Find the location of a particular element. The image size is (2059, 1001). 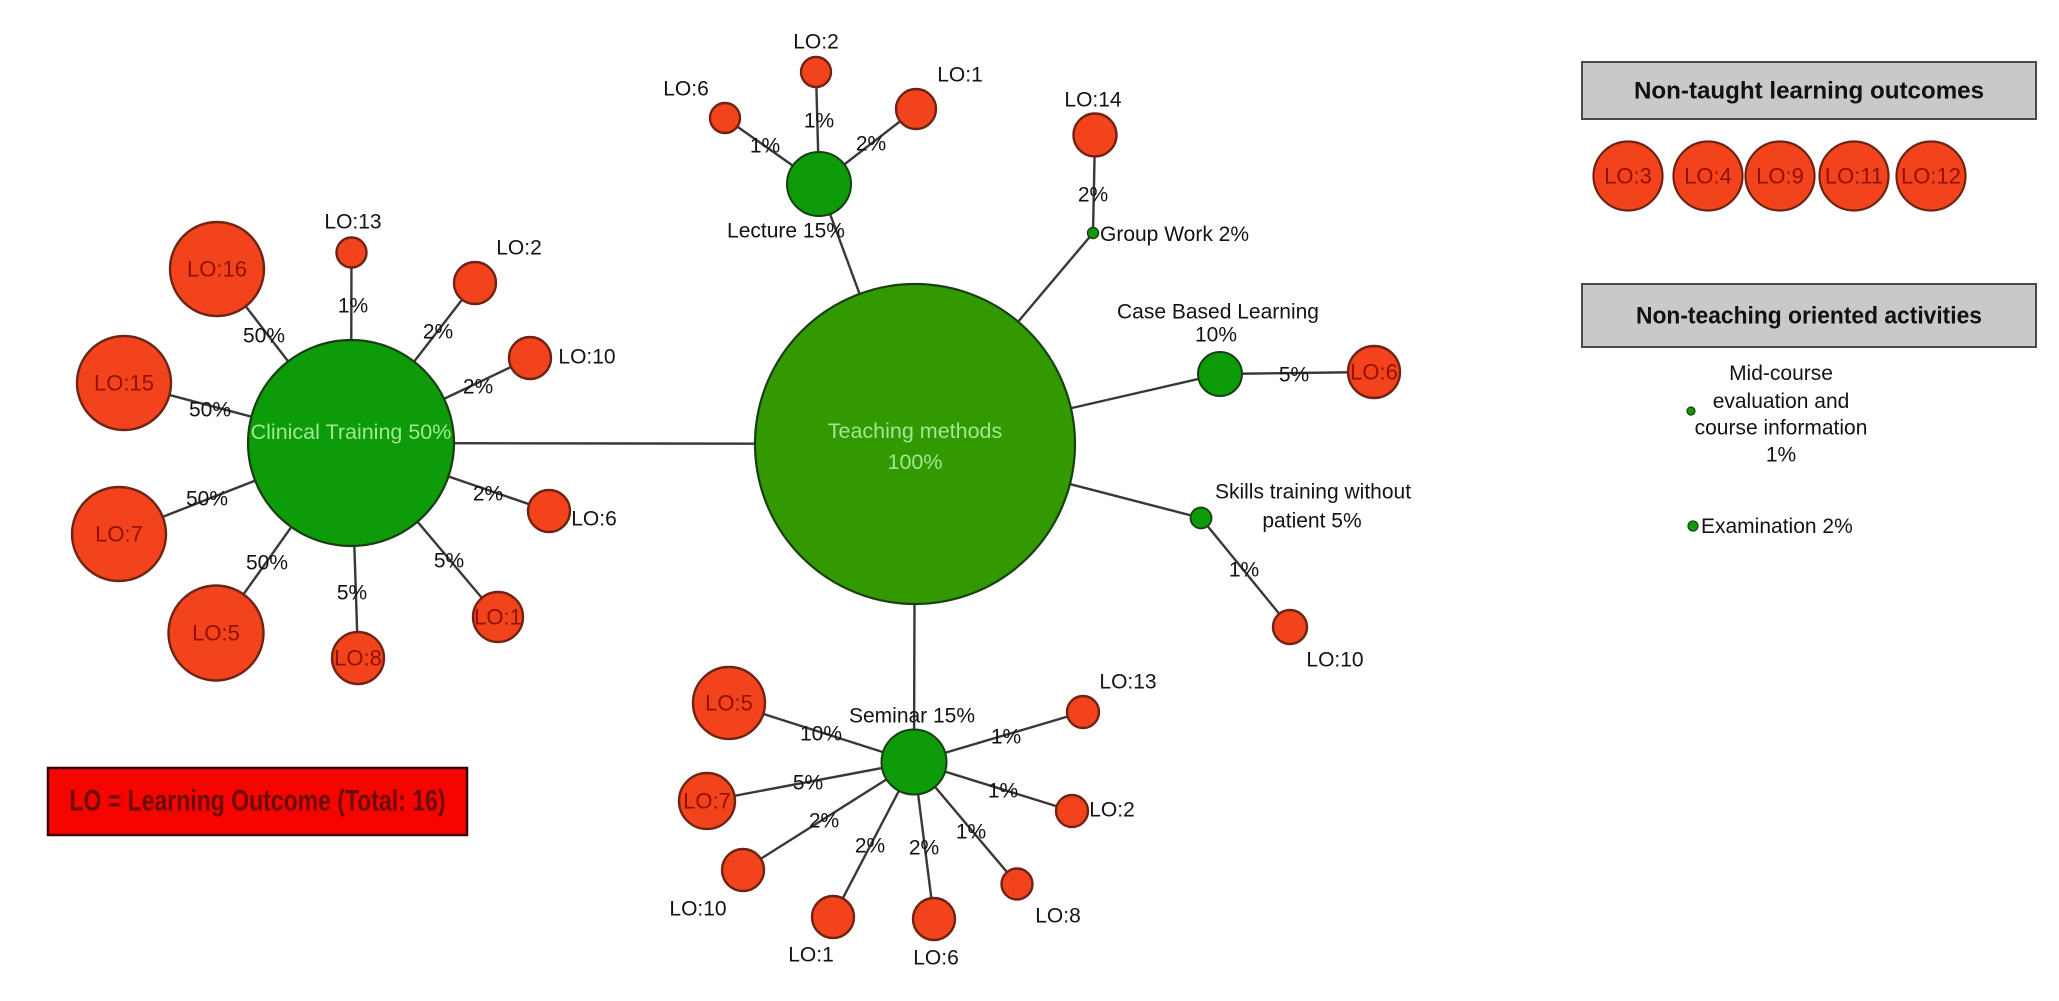

svg-text: LO:12 is located at coordinates (1931, 176).